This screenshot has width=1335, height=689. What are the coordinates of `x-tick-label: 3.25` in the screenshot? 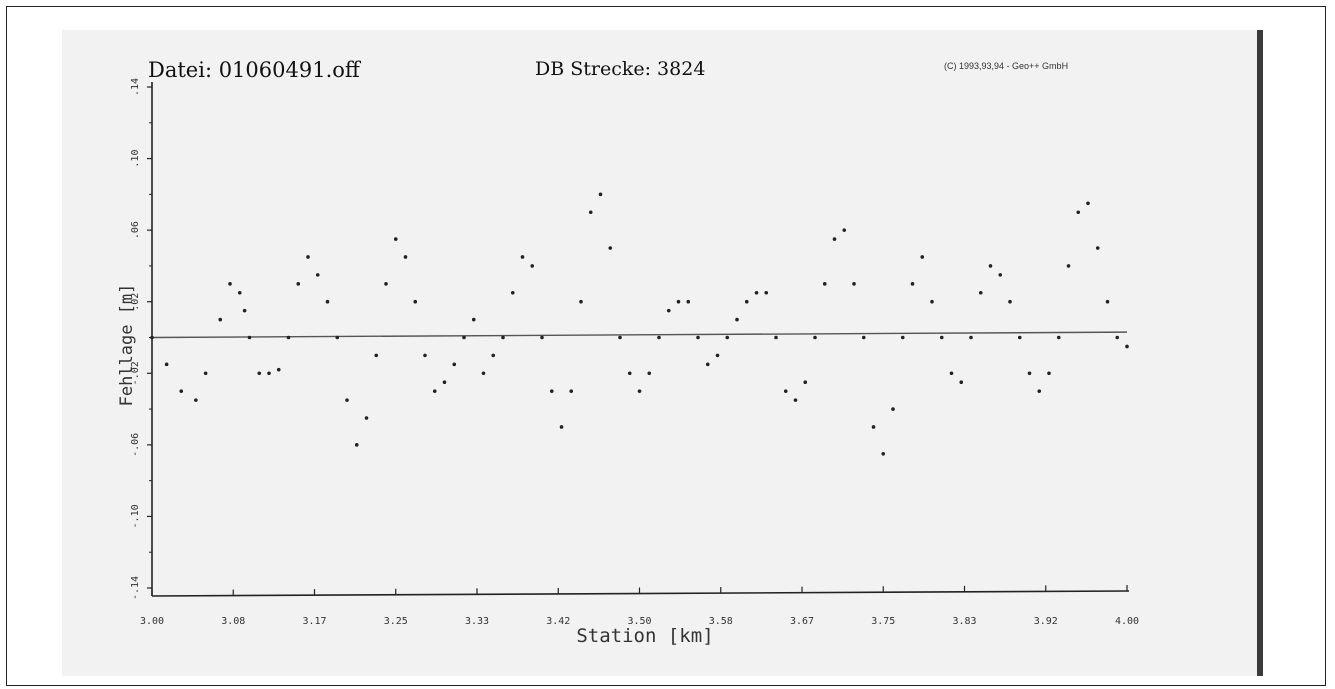 It's located at (396, 621).